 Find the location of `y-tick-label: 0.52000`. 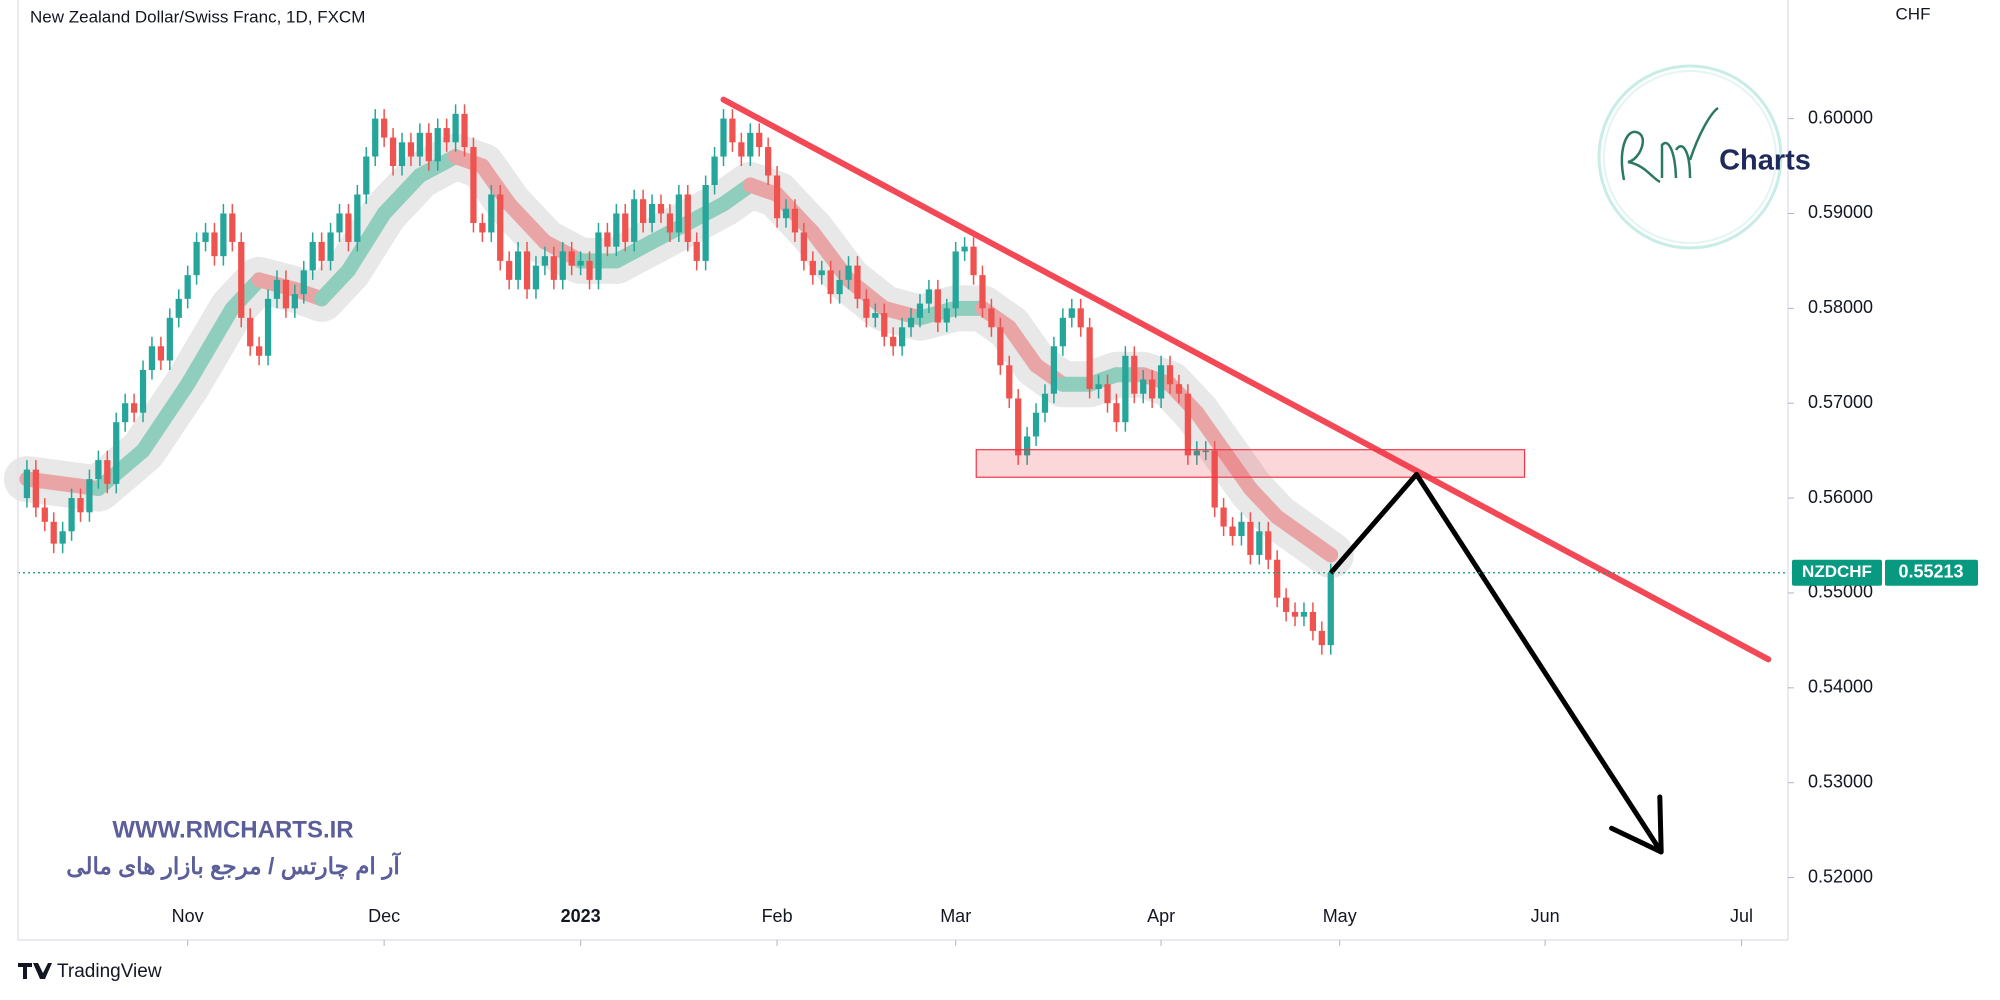

y-tick-label: 0.52000 is located at coordinates (1840, 876).